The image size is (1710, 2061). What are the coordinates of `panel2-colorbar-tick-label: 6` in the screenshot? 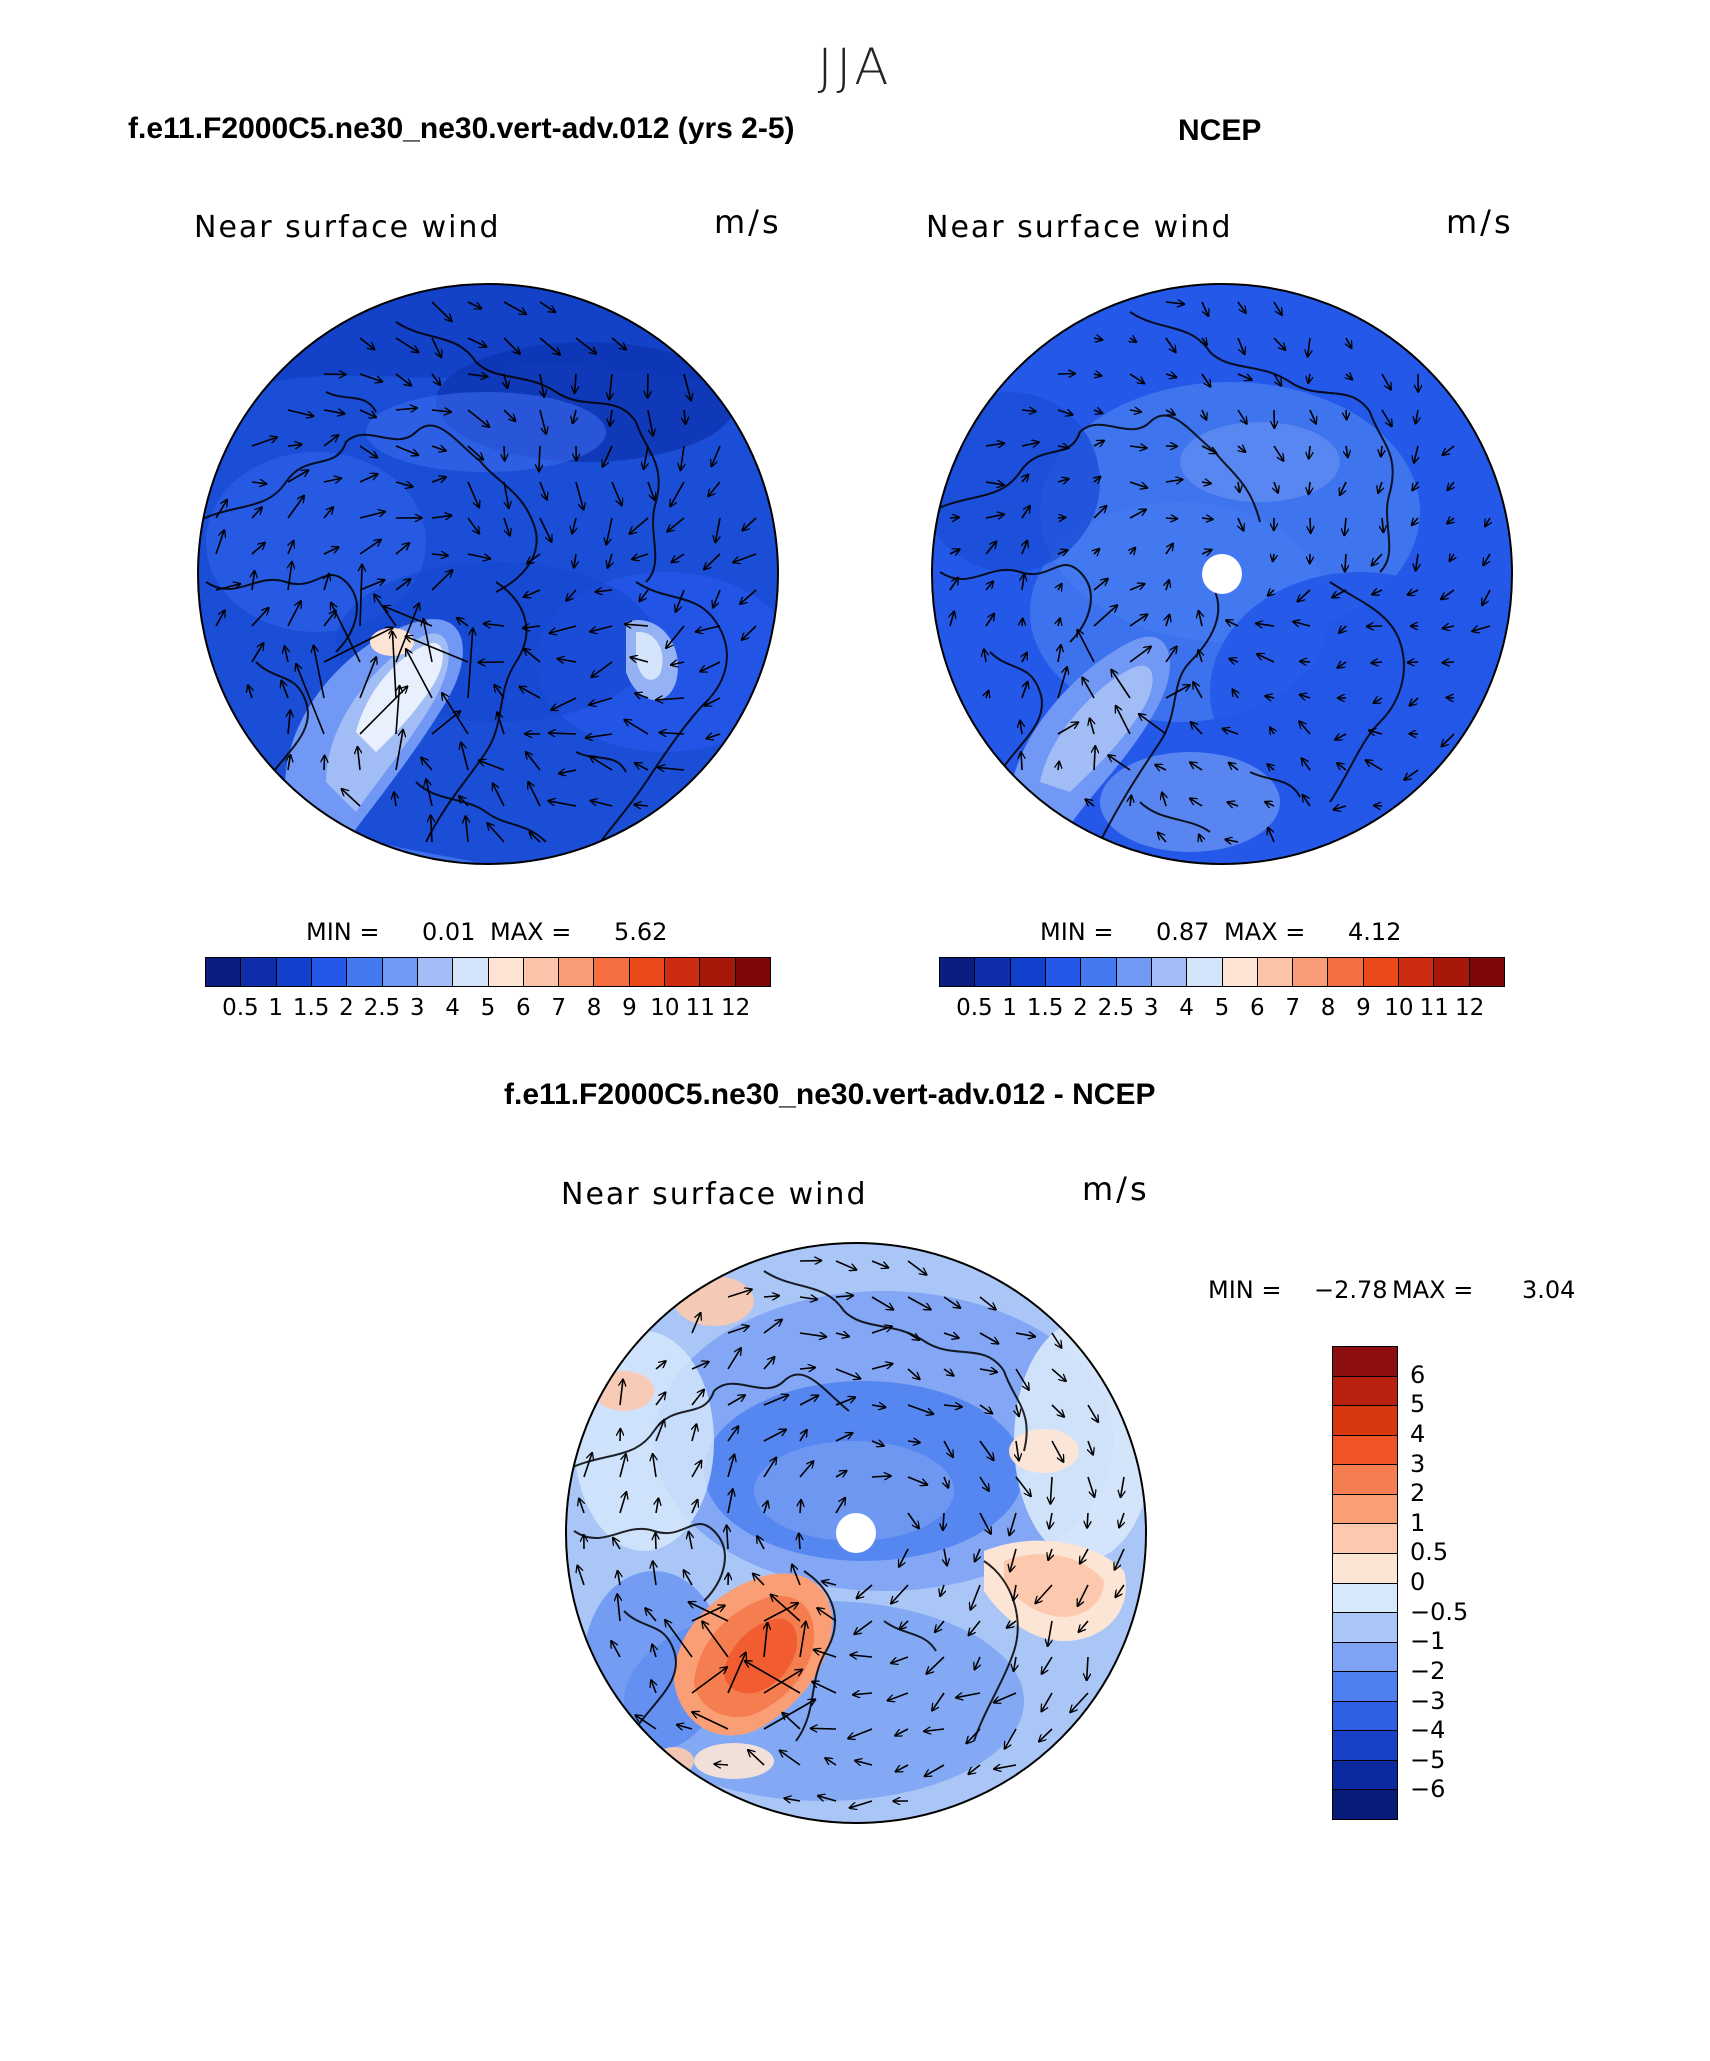 It's located at (1257, 1008).